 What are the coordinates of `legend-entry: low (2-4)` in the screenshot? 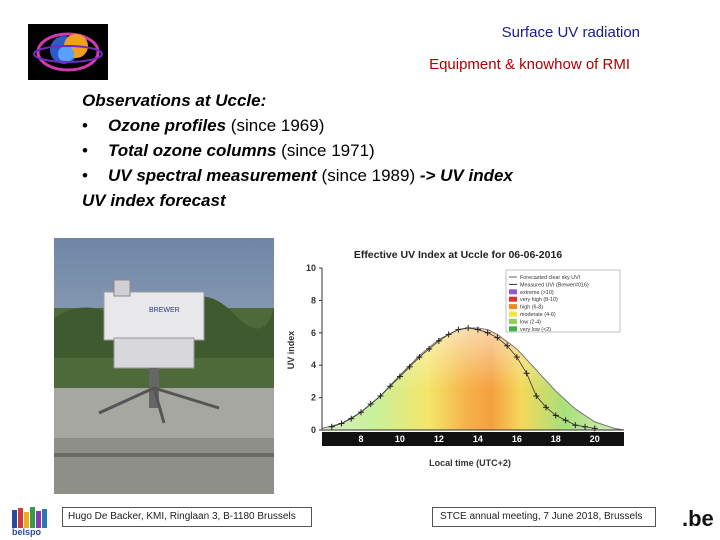 It's located at (530, 322).